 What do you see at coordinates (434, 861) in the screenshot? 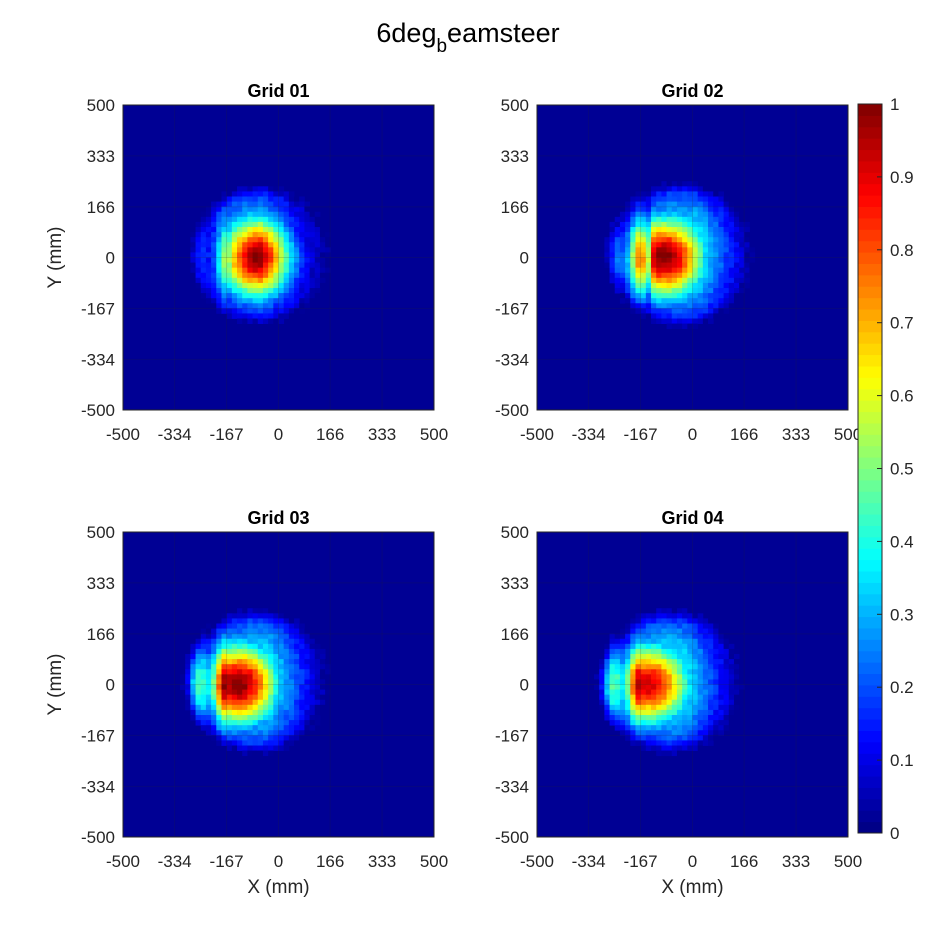
I see `x-tick-label: 500` at bounding box center [434, 861].